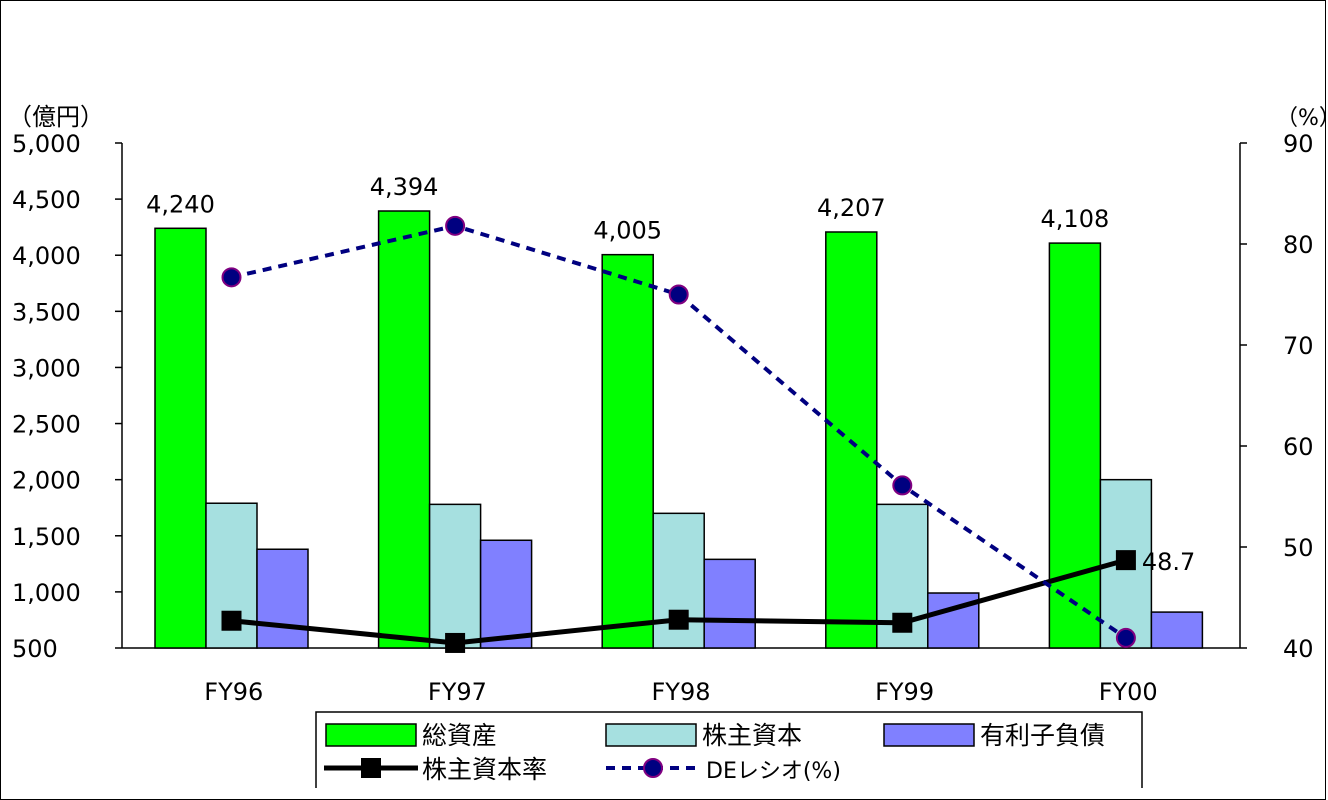  I want to click on legend-label-de-ratio: DEレシオ(%), so click(773, 771).